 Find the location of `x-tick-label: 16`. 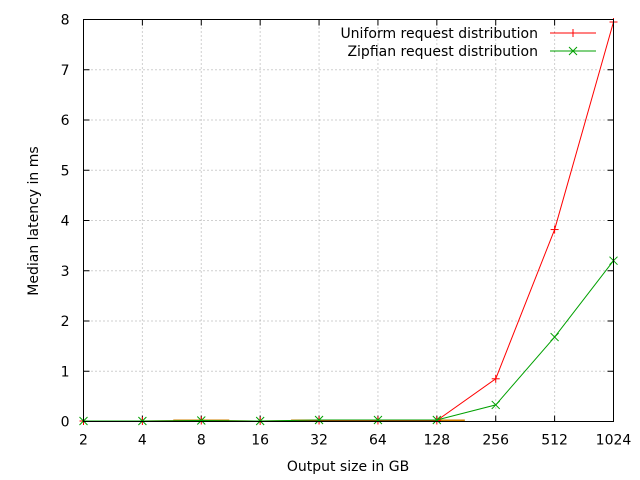

x-tick-label: 16 is located at coordinates (260, 441).